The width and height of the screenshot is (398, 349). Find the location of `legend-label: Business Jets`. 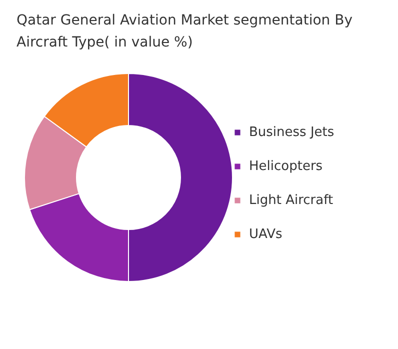

legend-label: Business Jets is located at coordinates (291, 132).